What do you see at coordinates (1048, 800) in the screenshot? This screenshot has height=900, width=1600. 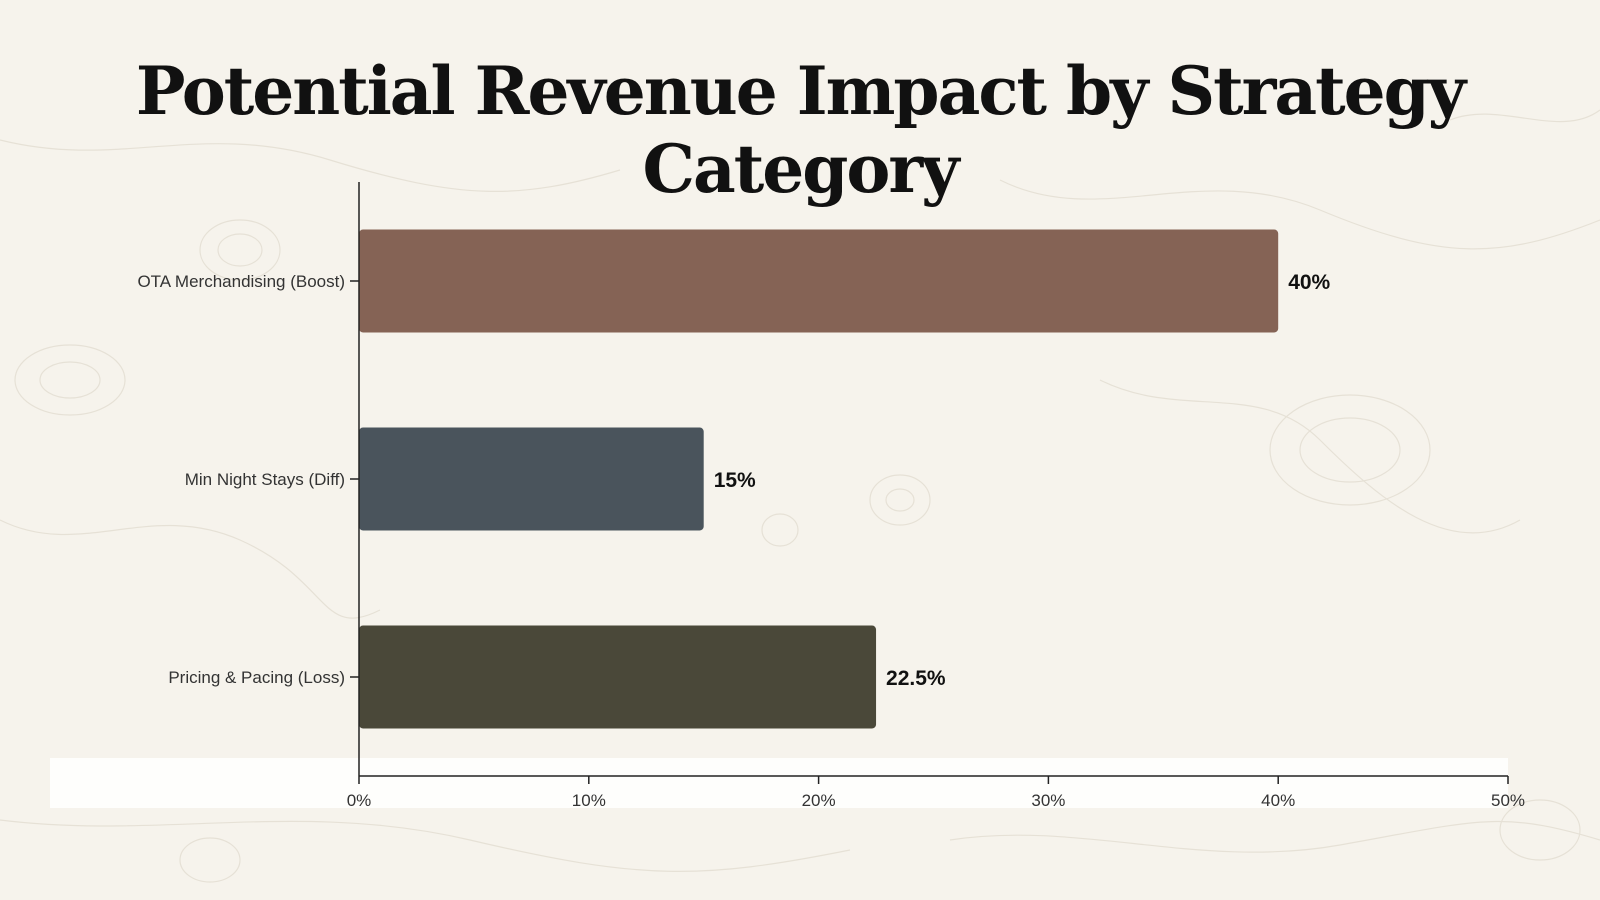 I see `x-tick-label-4: 30%` at bounding box center [1048, 800].